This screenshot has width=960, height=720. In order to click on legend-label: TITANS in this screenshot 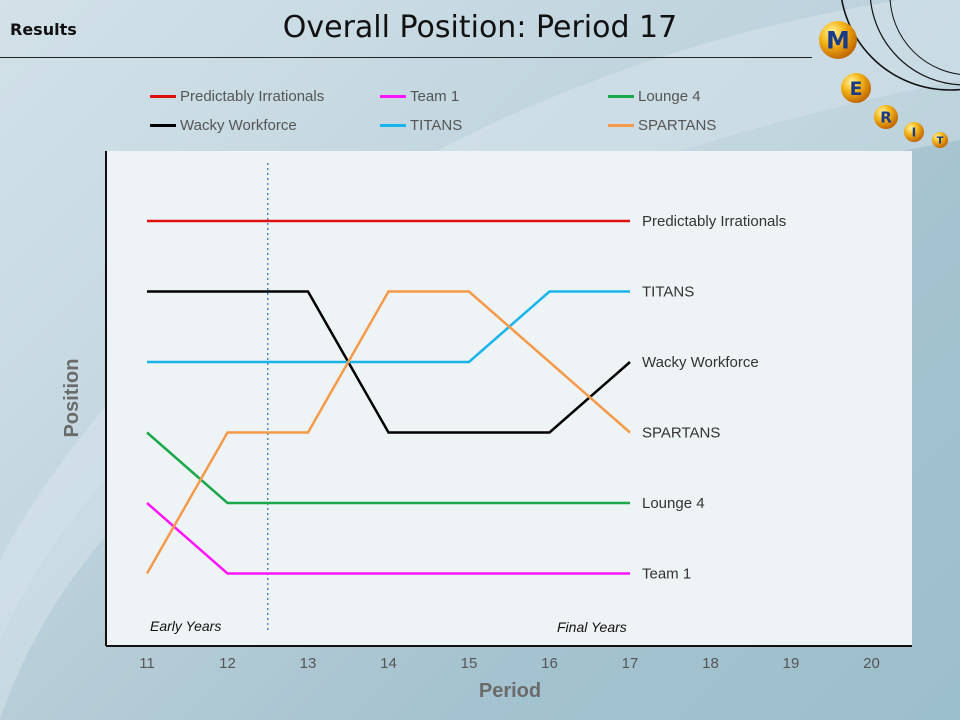, I will do `click(436, 125)`.